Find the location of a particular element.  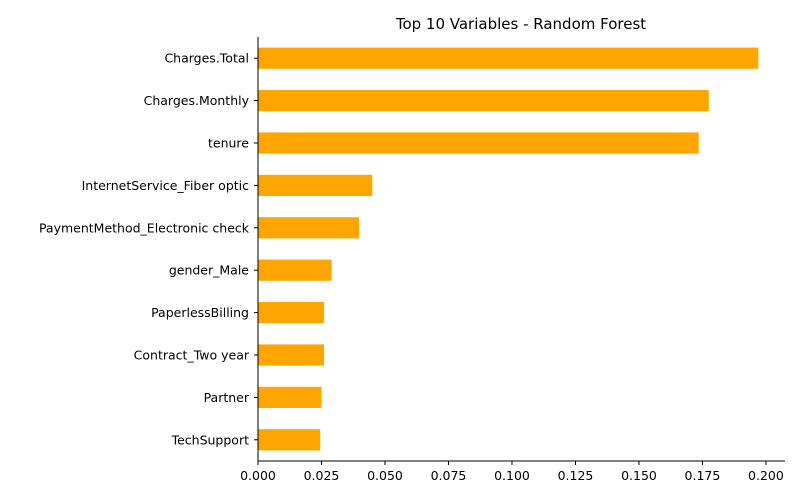

x-tick-label: 0.175 is located at coordinates (703, 475).